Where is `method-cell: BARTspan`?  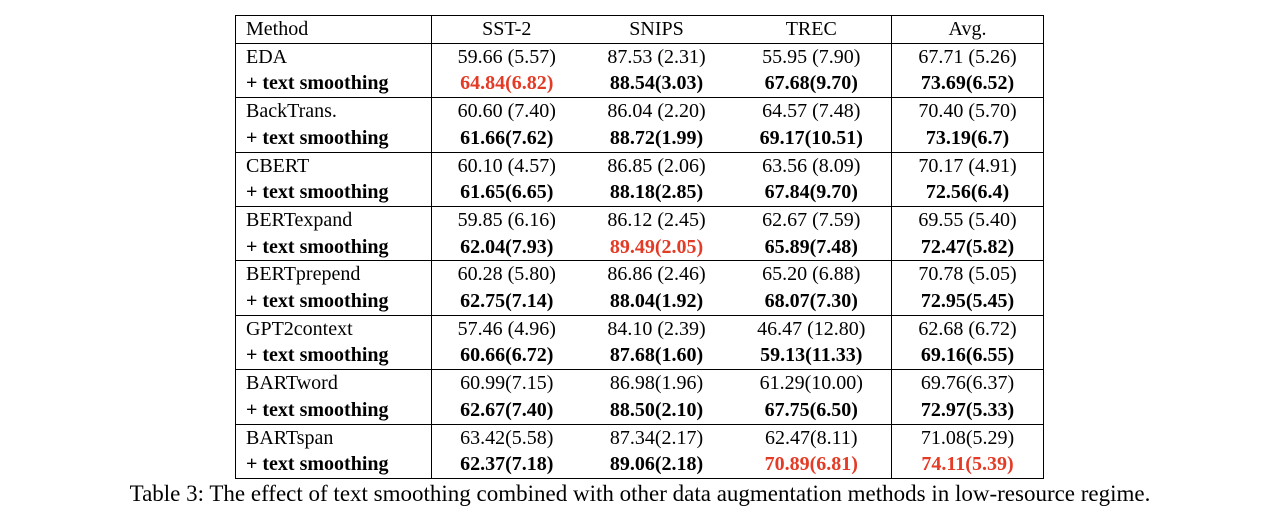 method-cell: BARTspan is located at coordinates (333, 438).